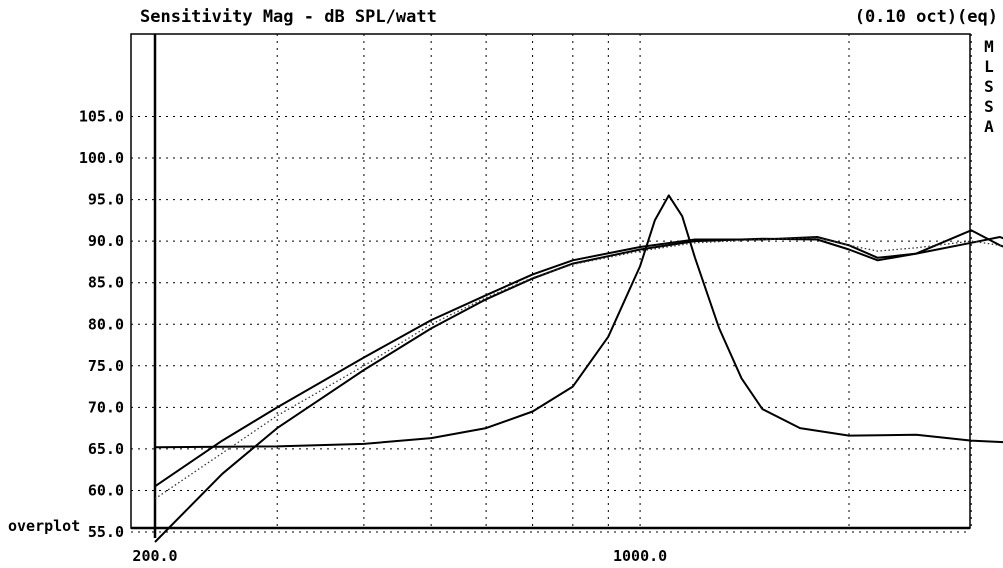 The image size is (1003, 568). What do you see at coordinates (44, 526) in the screenshot?
I see `overplot-label: overplot` at bounding box center [44, 526].